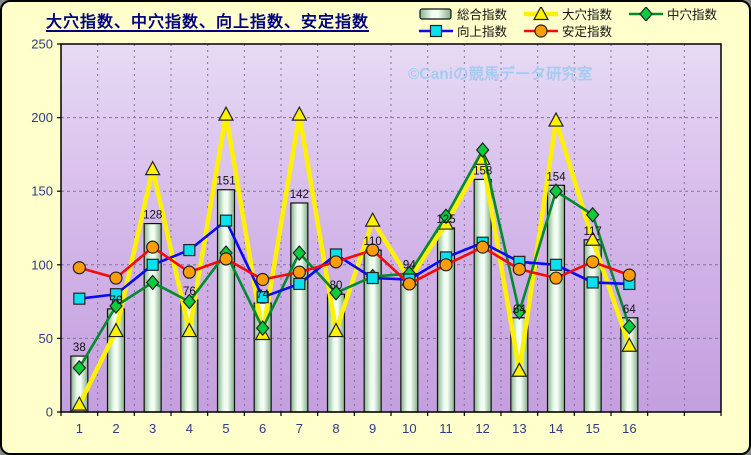  What do you see at coordinates (372, 242) in the screenshot?
I see `bar-value-label: 110` at bounding box center [372, 242].